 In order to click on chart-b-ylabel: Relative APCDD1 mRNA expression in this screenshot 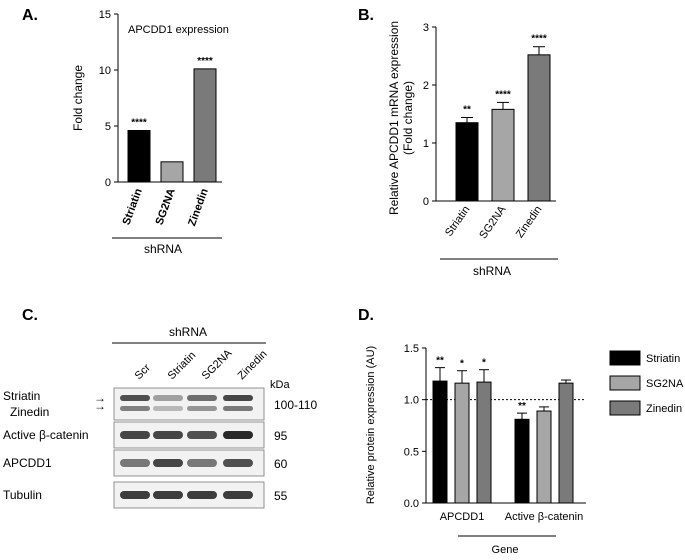, I will do `click(394, 118)`.